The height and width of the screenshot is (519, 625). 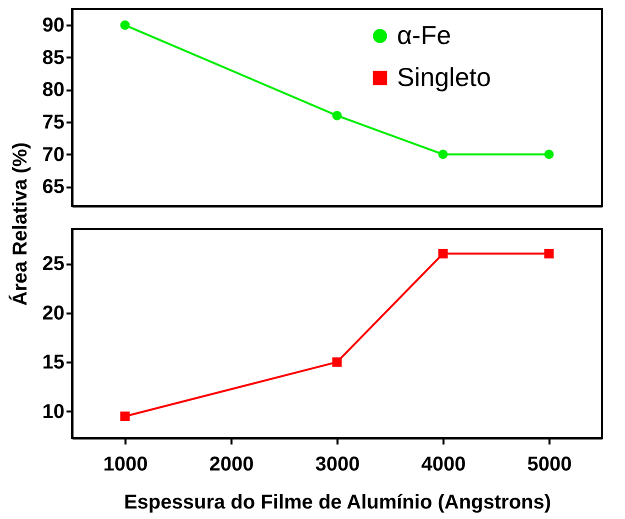 I want to click on x-tick-label: 2000, so click(x=231, y=465).